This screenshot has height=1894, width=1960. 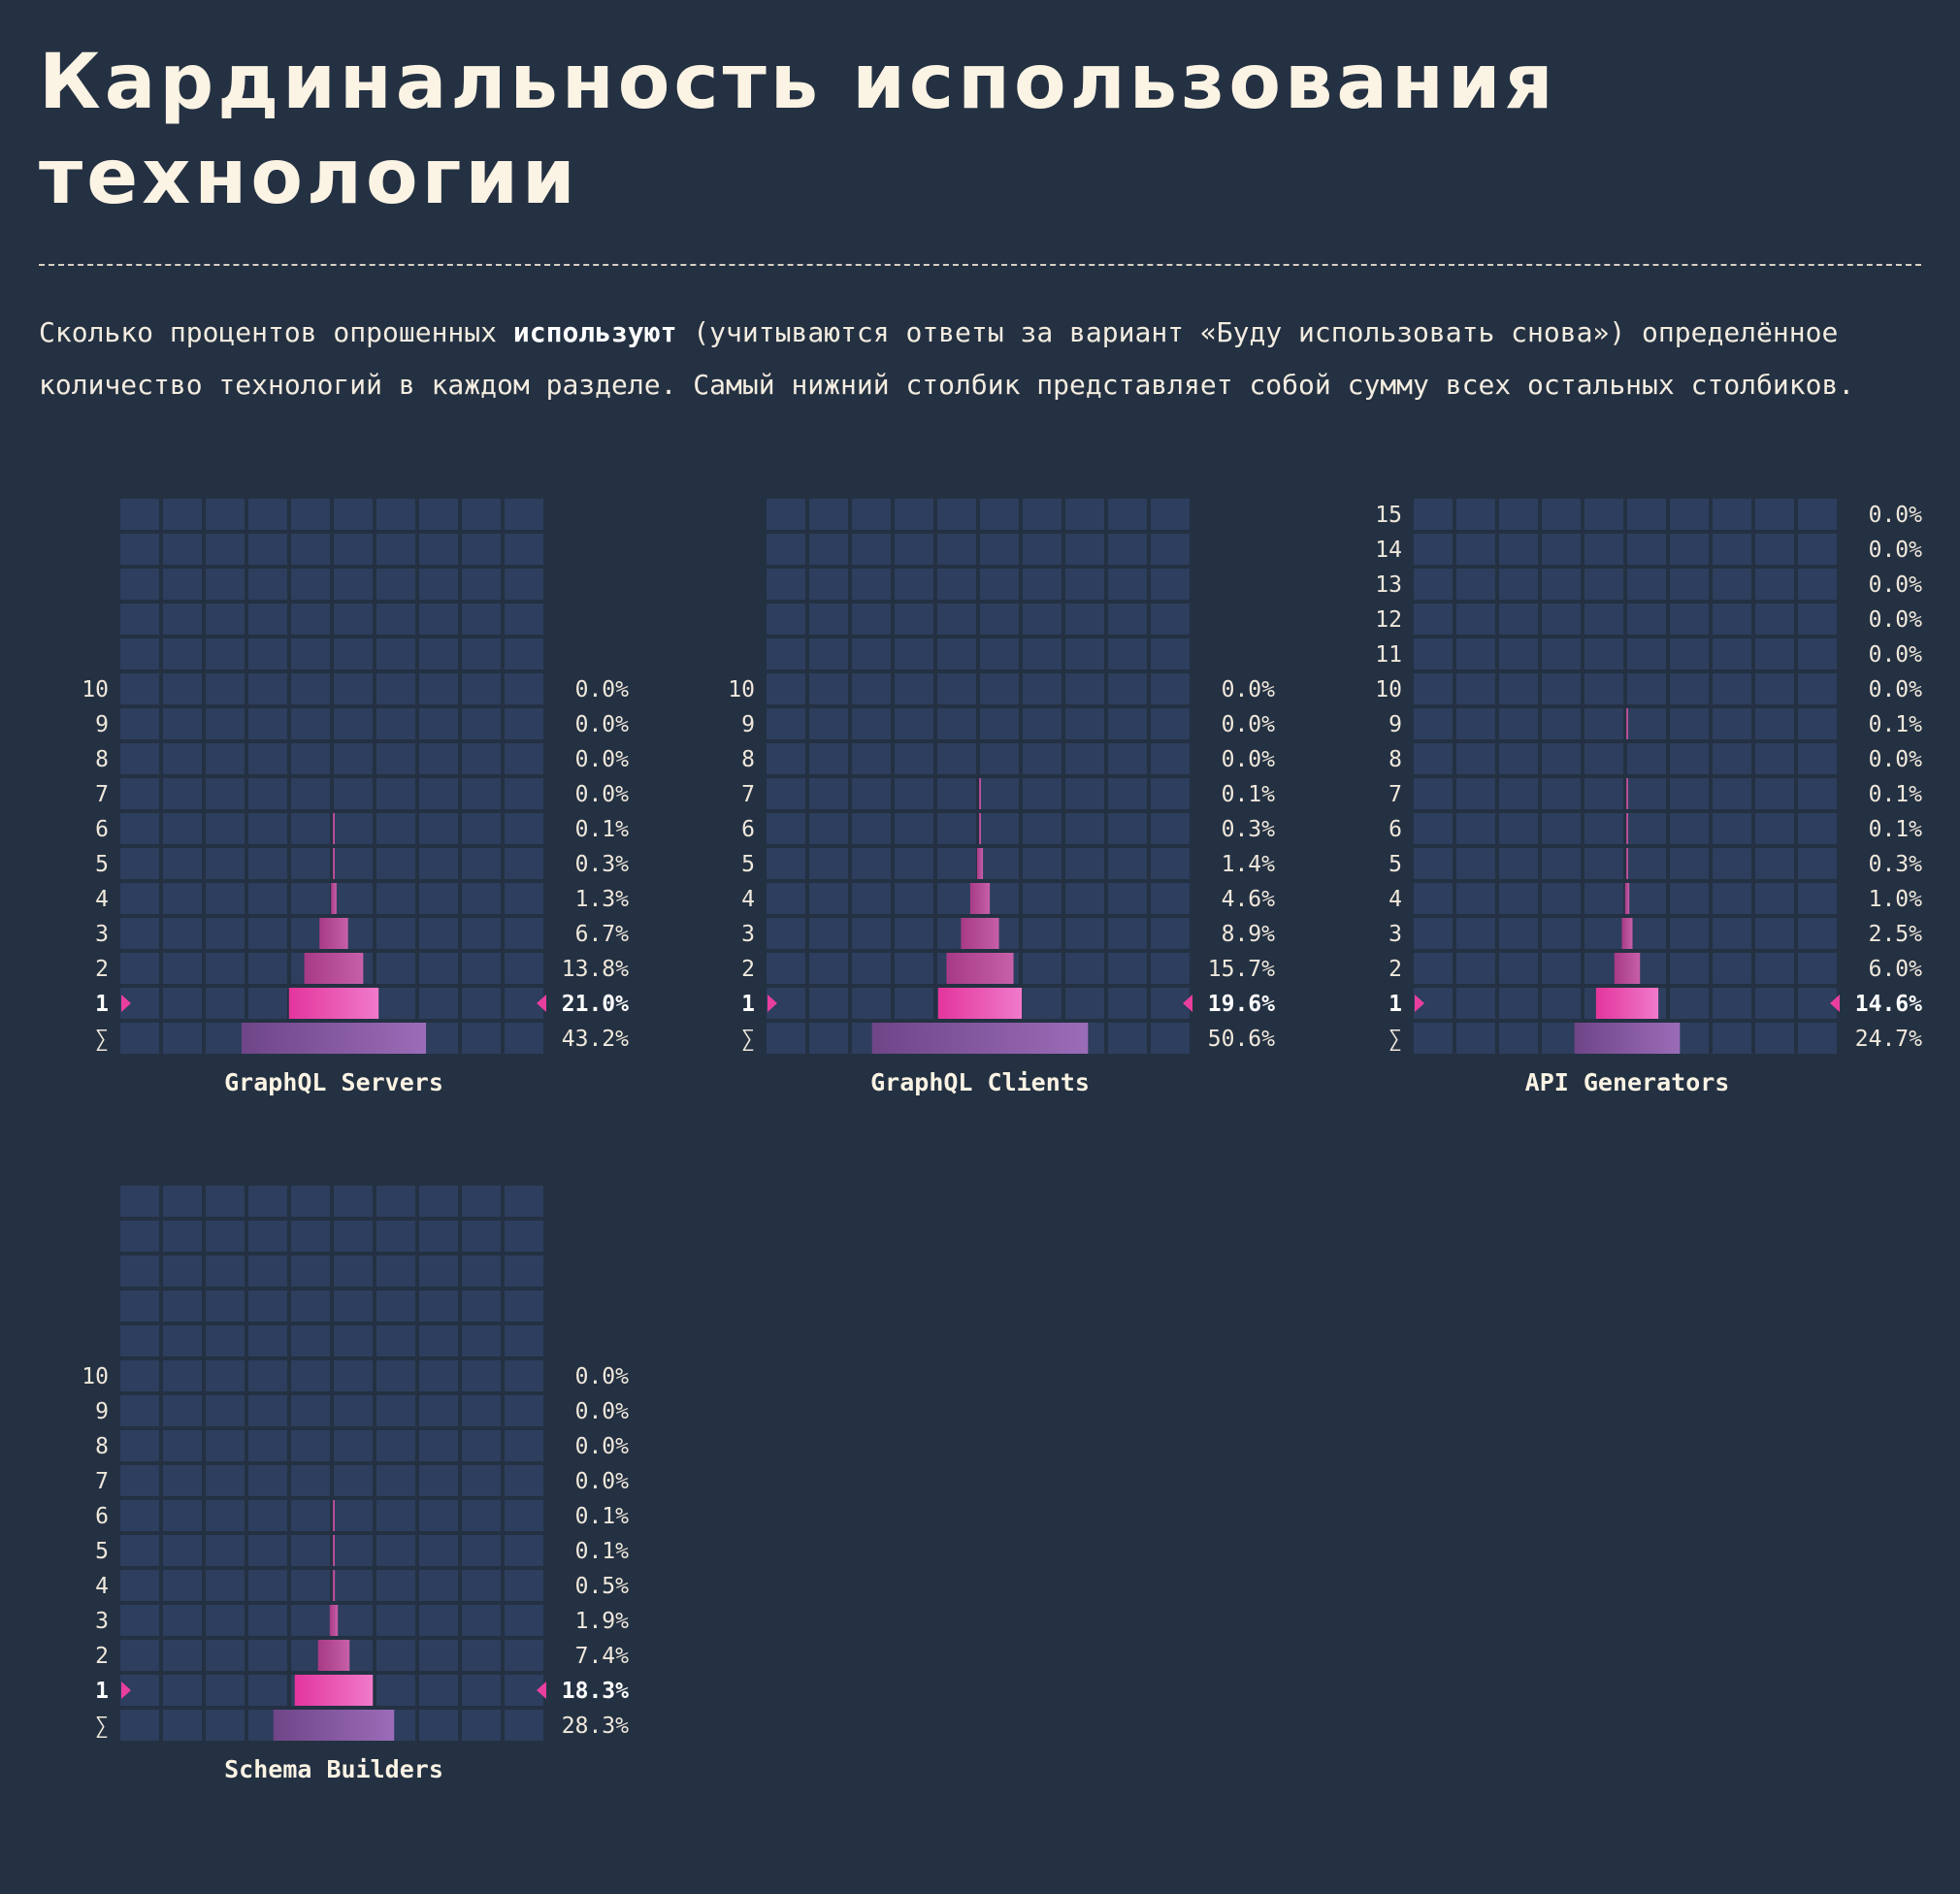 I want to click on row-label: 1, so click(x=102, y=1691).